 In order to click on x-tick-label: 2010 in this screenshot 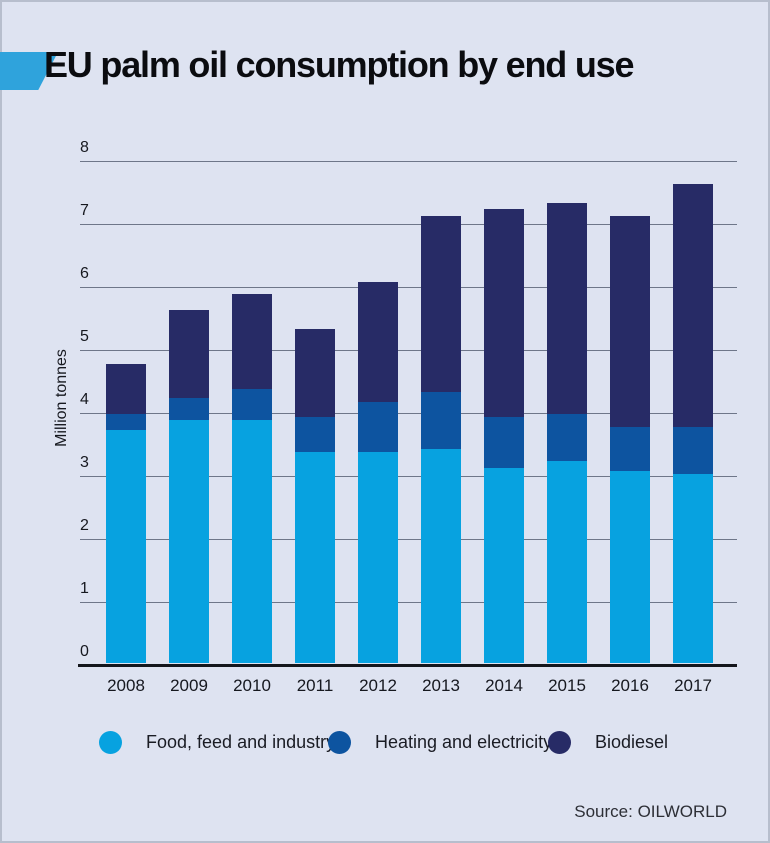, I will do `click(252, 685)`.